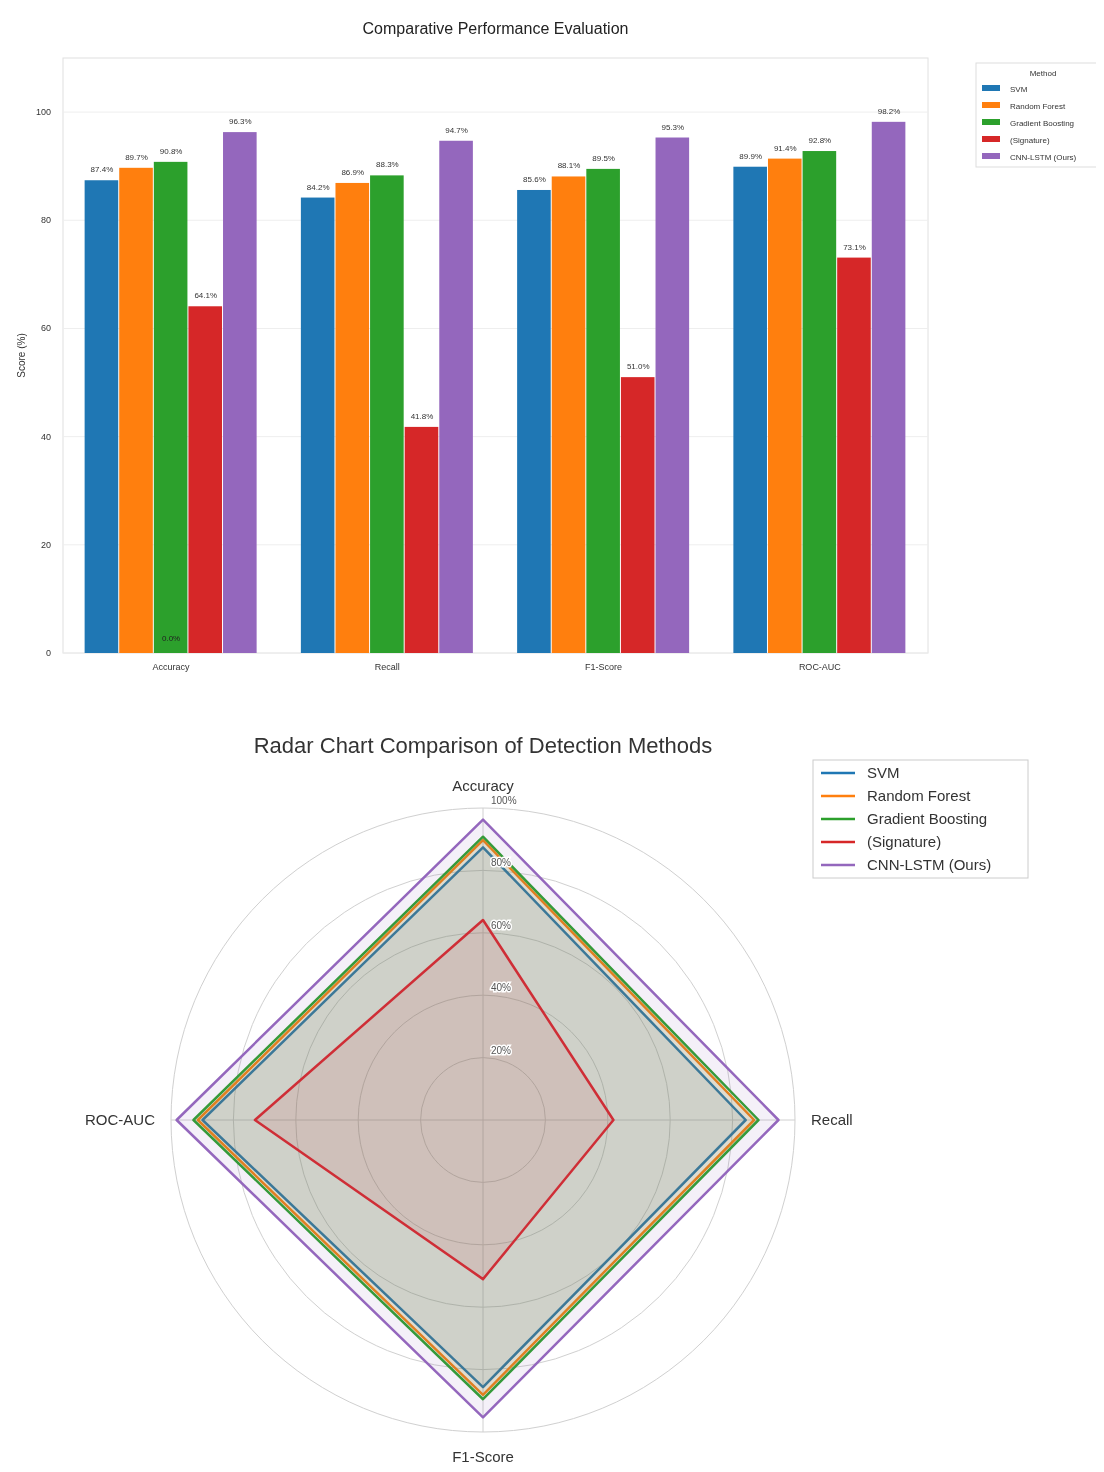 The image size is (1104, 1472). Describe the element at coordinates (120, 1119) in the screenshot. I see `spoke-label: ROC-AUC` at that location.